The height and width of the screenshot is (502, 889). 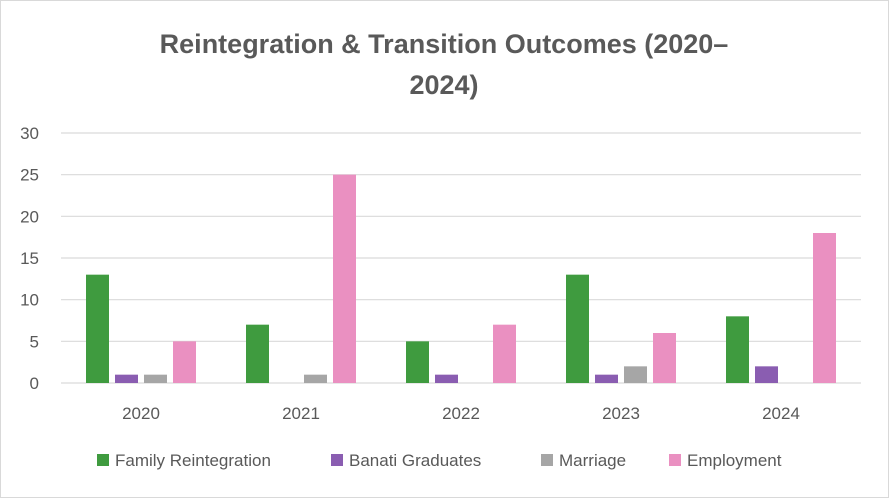 I want to click on bar-family-reintegration-2020, so click(x=97, y=328).